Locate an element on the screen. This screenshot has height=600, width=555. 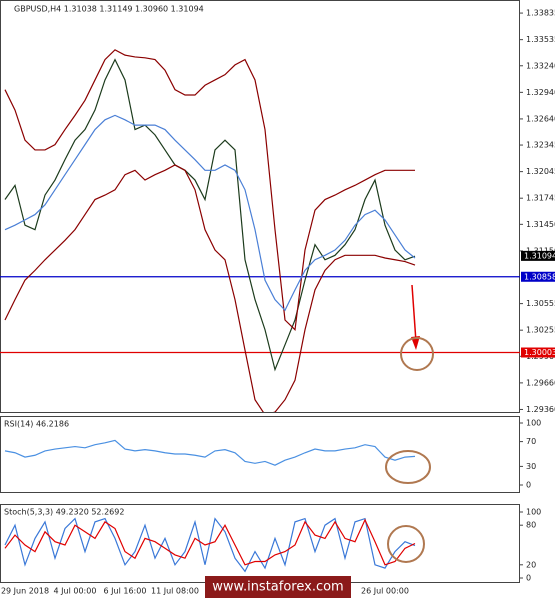
rsi-title: RSI(14) 46.2186 is located at coordinates (36, 424).